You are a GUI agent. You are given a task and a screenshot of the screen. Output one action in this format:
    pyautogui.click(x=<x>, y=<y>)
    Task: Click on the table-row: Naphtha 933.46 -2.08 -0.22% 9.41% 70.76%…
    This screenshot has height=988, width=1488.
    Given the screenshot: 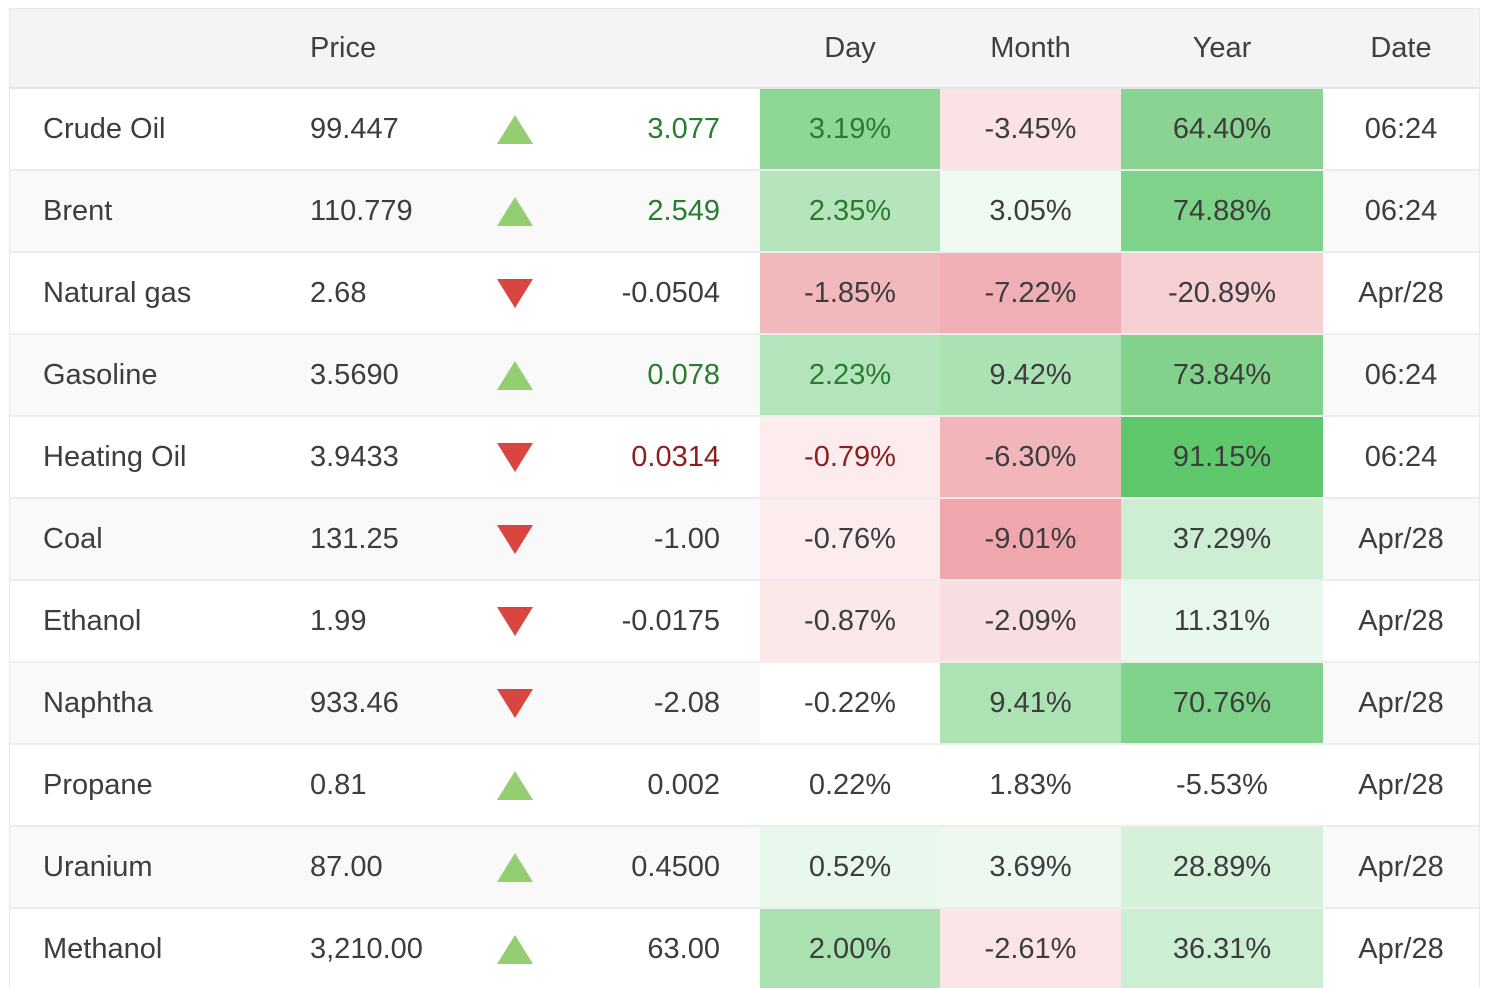 What is the action you would take?
    pyautogui.click(x=744, y=704)
    